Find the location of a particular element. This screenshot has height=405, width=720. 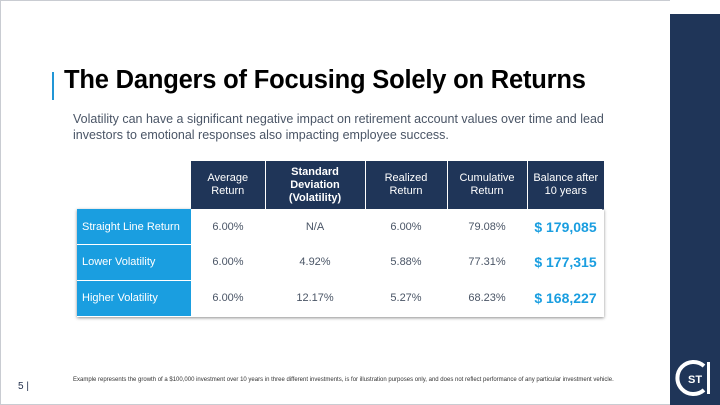

cell-realized-return: 5.27% is located at coordinates (406, 298).